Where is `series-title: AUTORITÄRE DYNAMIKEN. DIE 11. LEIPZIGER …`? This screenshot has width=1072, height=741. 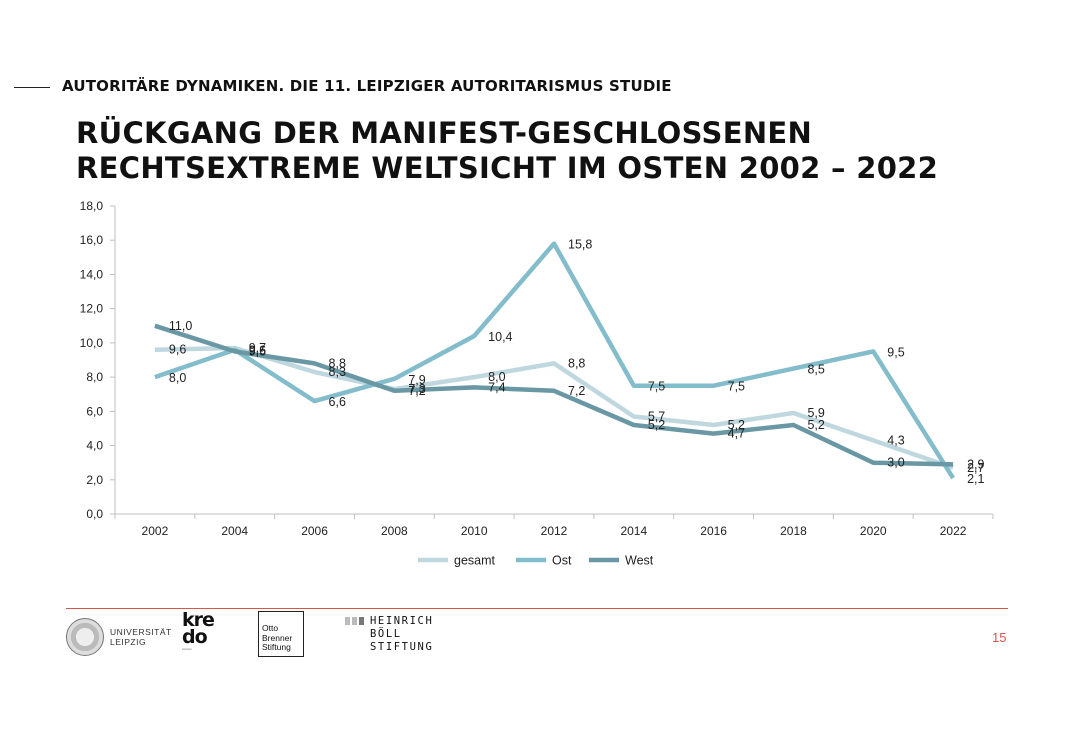 series-title: AUTORITÄRE DYNAMIKEN. DIE 11. LEIPZIGER … is located at coordinates (367, 86).